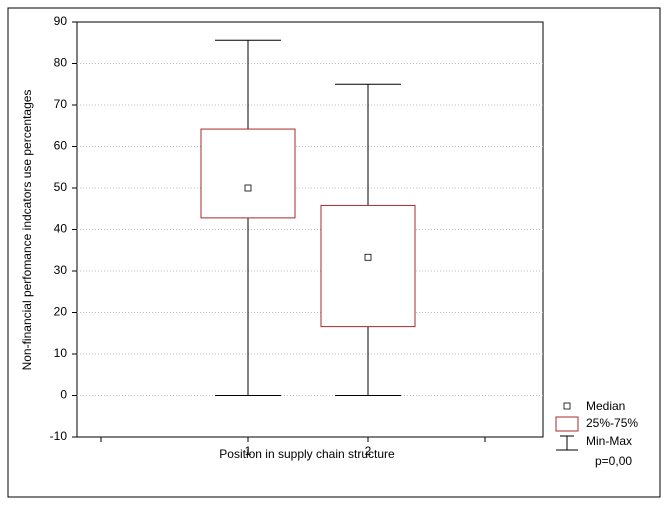  What do you see at coordinates (61, 229) in the screenshot?
I see `y-tick-label: 40` at bounding box center [61, 229].